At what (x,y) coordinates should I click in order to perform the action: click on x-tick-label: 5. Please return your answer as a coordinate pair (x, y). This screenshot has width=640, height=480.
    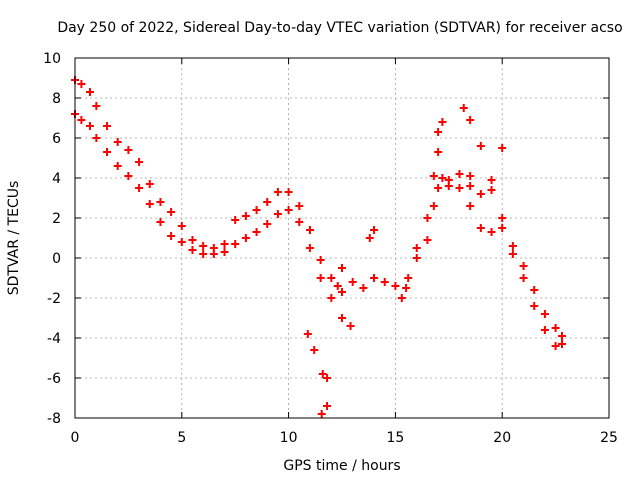
    Looking at the image, I should click on (181, 438).